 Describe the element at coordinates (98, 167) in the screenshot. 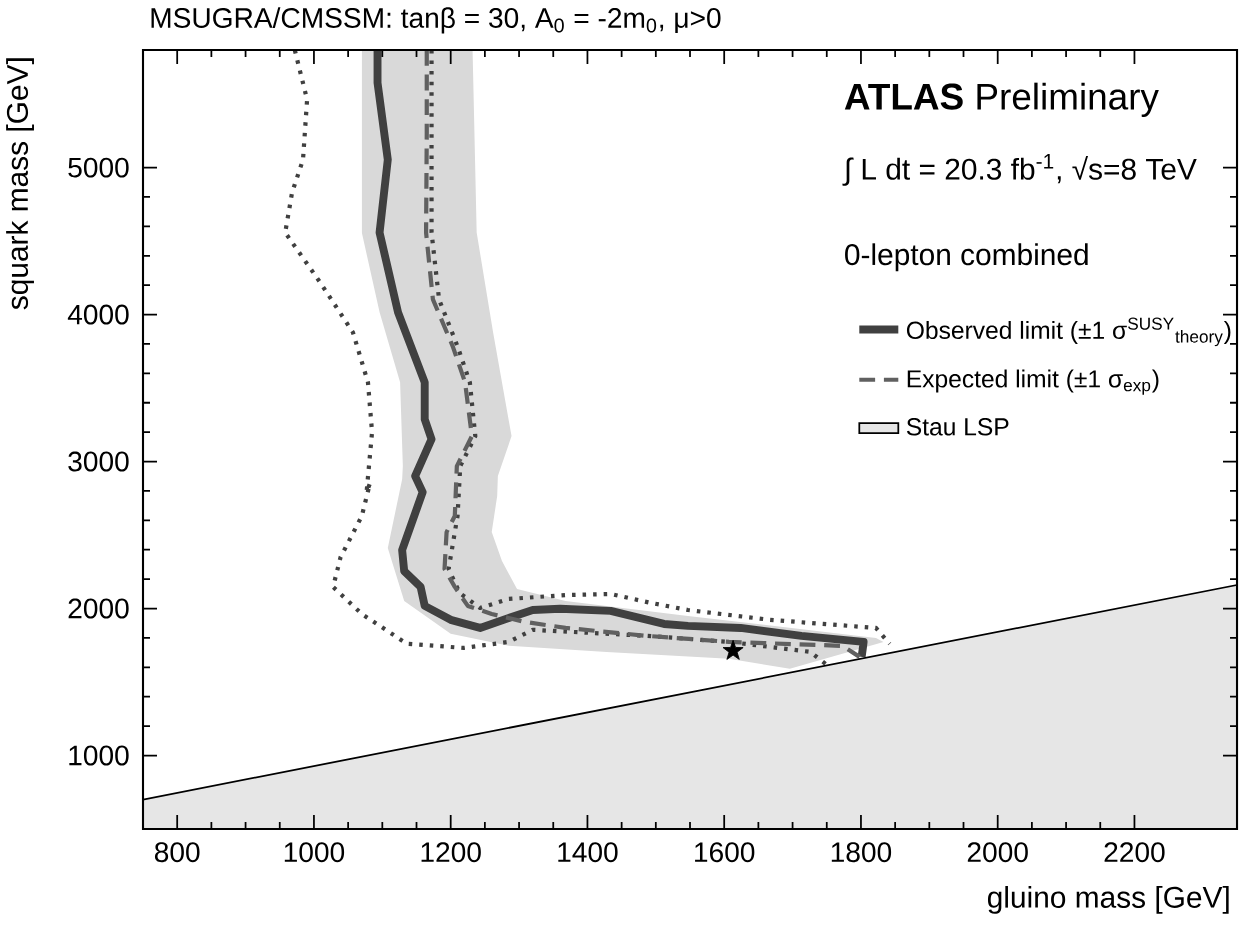

I see `y-tick-label: 5000` at that location.